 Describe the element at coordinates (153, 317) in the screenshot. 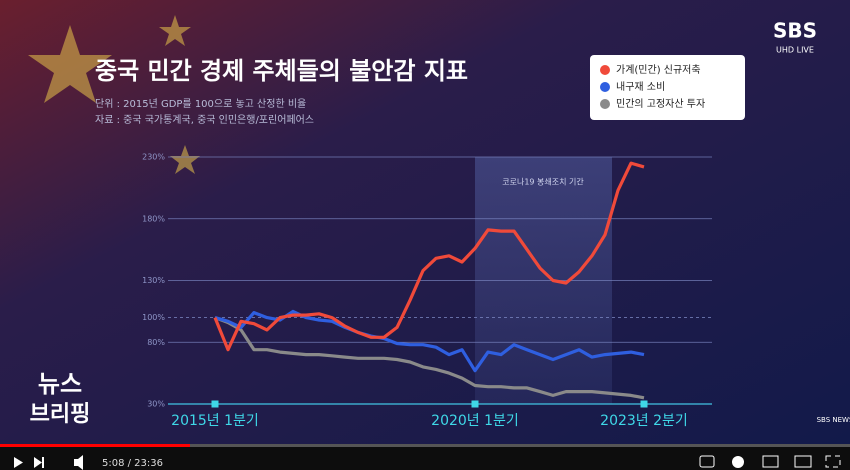

I see `y-tick-label: 100%` at that location.